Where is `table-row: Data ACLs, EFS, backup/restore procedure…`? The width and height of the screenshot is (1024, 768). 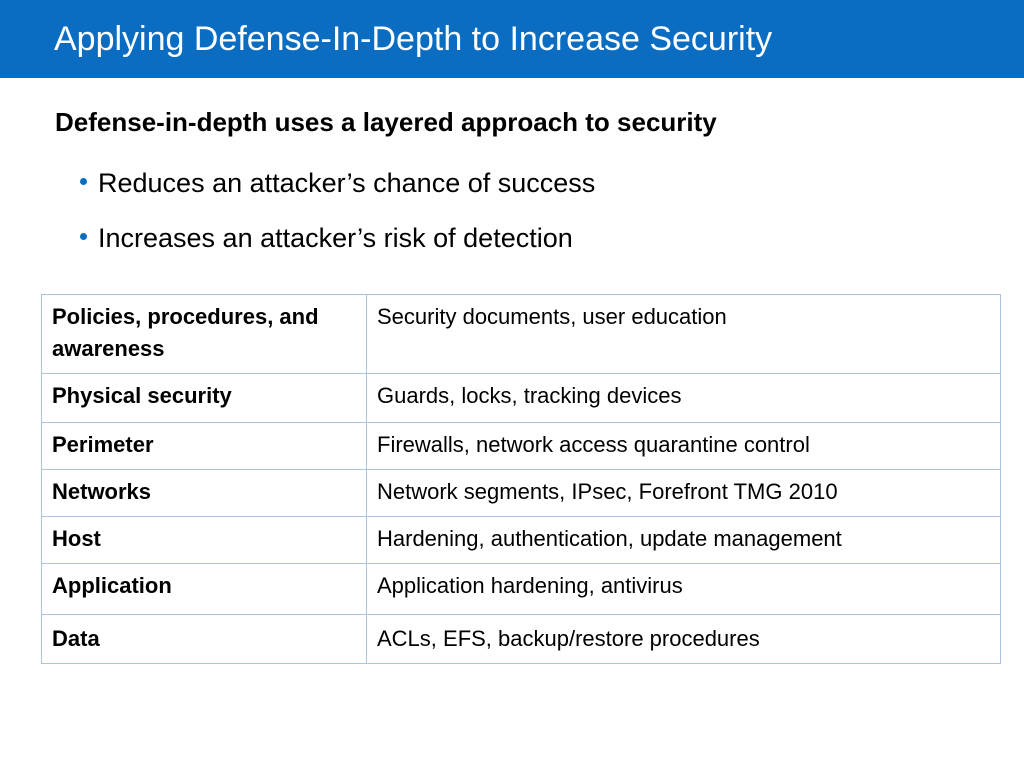 table-row: Data ACLs, EFS, backup/restore procedure… is located at coordinates (521, 639).